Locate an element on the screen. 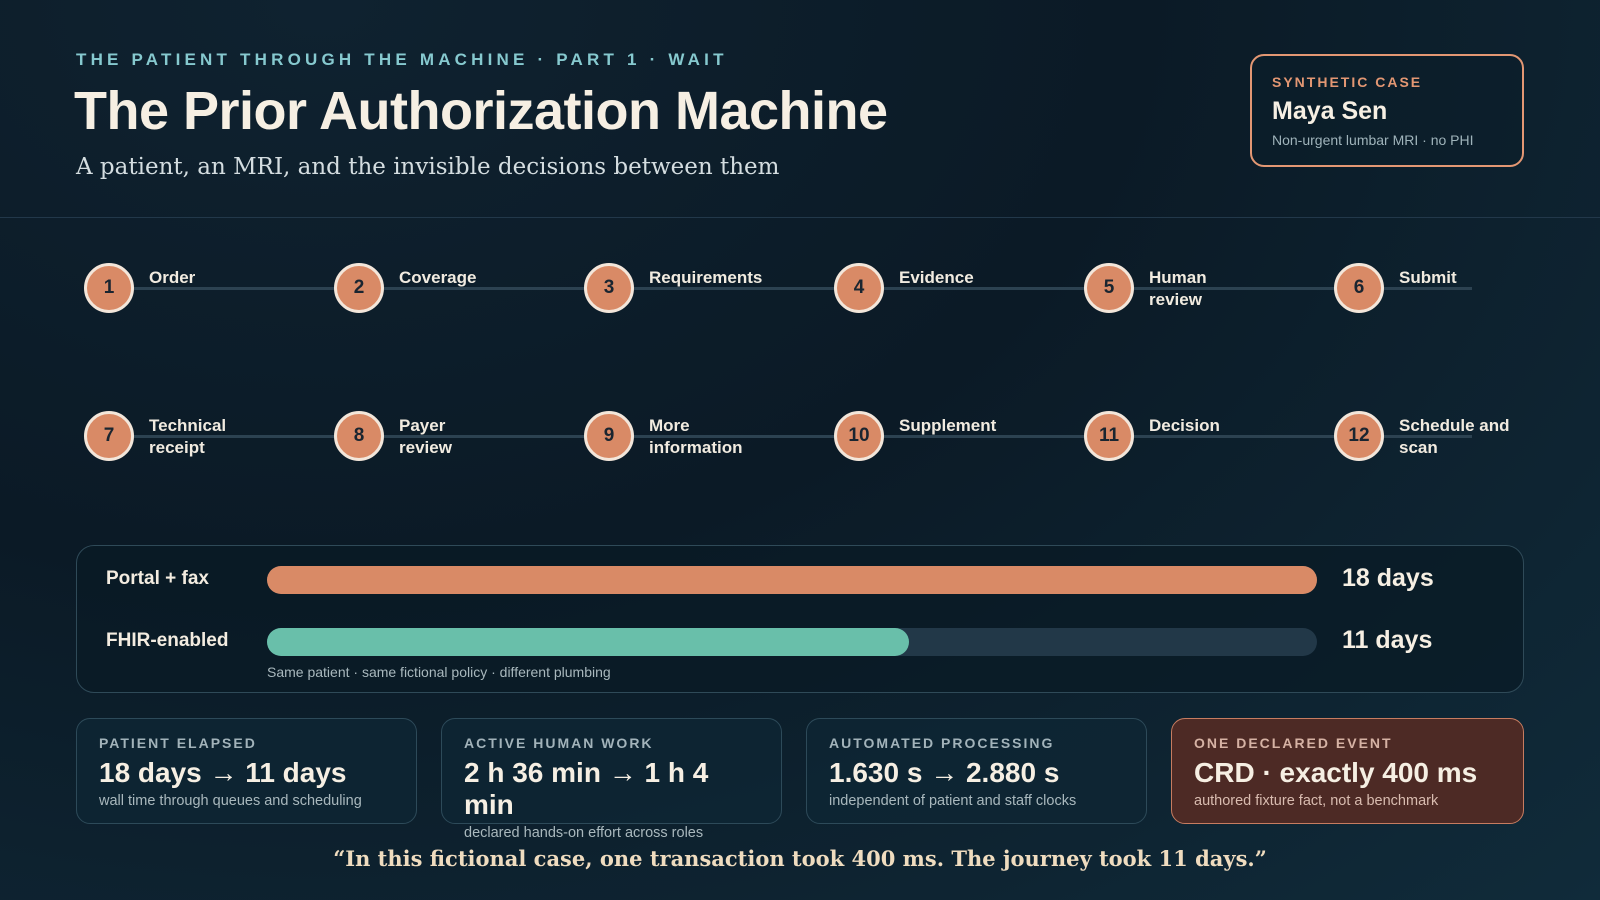 The width and height of the screenshot is (1600, 900). metric-label: PATIENT ELAPSED is located at coordinates (178, 743).